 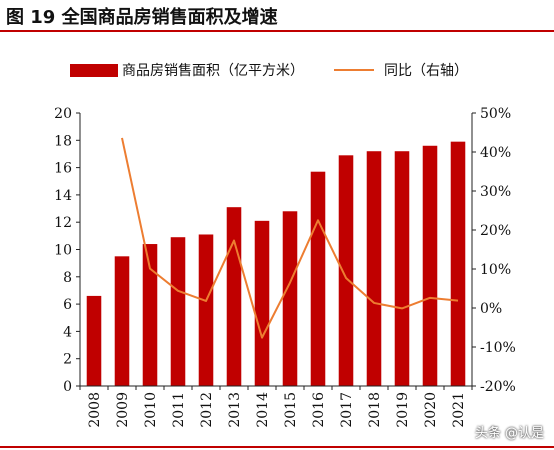 I want to click on legend-bar-label: 商品房销售面积（亿平方米）, so click(x=213, y=71).